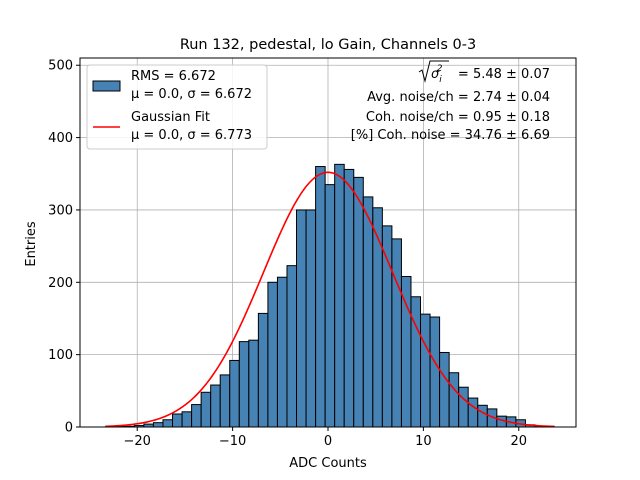  What do you see at coordinates (504, 74) in the screenshot?
I see `annotation-rms-noise-value: = 5.48 ± 0.07` at bounding box center [504, 74].